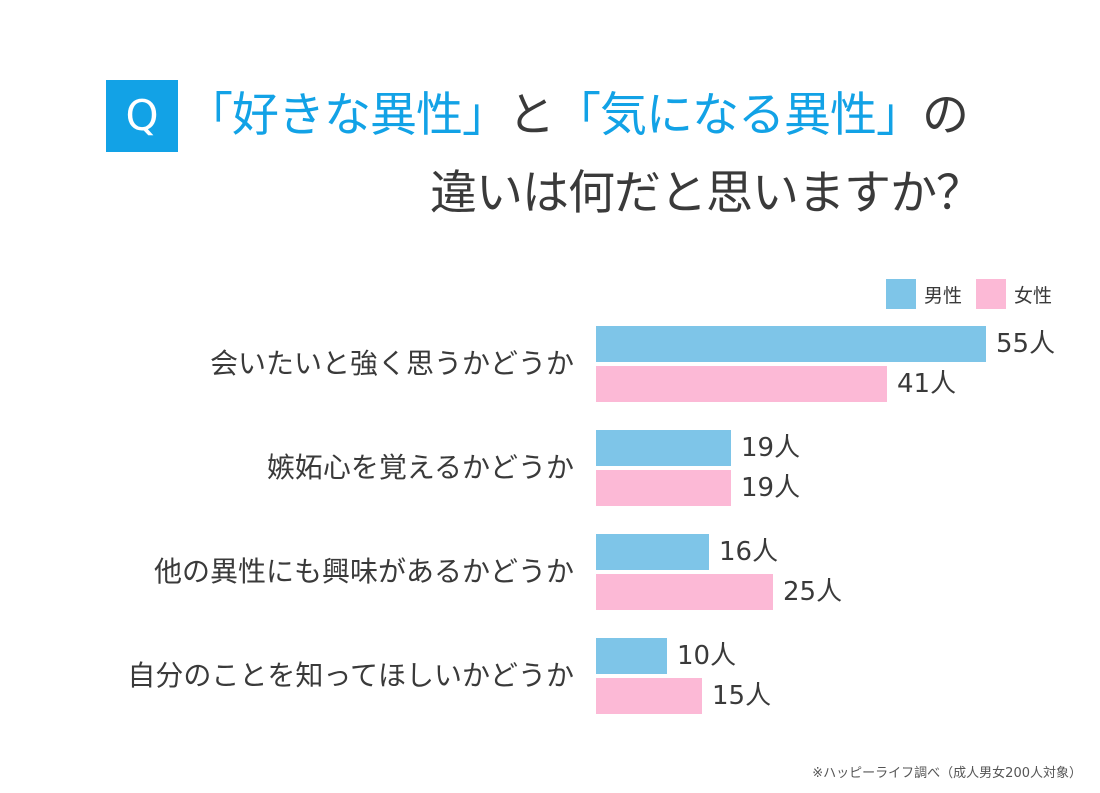 This screenshot has height=793, width=1100. Describe the element at coordinates (707, 656) in the screenshot. I see `data-label-male: 10人` at that location.